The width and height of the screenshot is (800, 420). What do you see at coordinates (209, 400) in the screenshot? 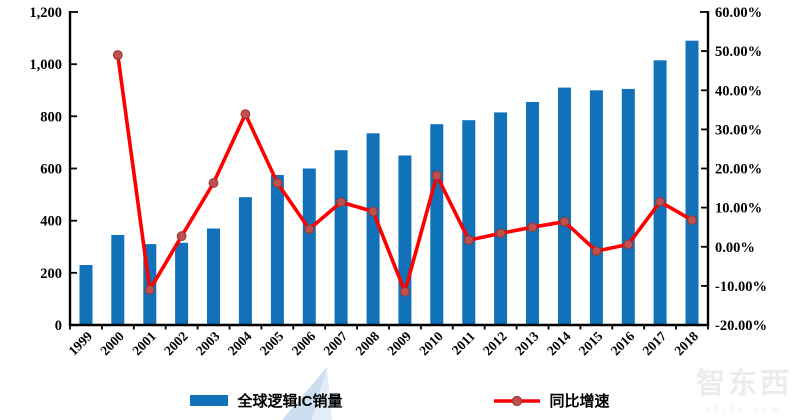
I see `bar-series-swatch` at bounding box center [209, 400].